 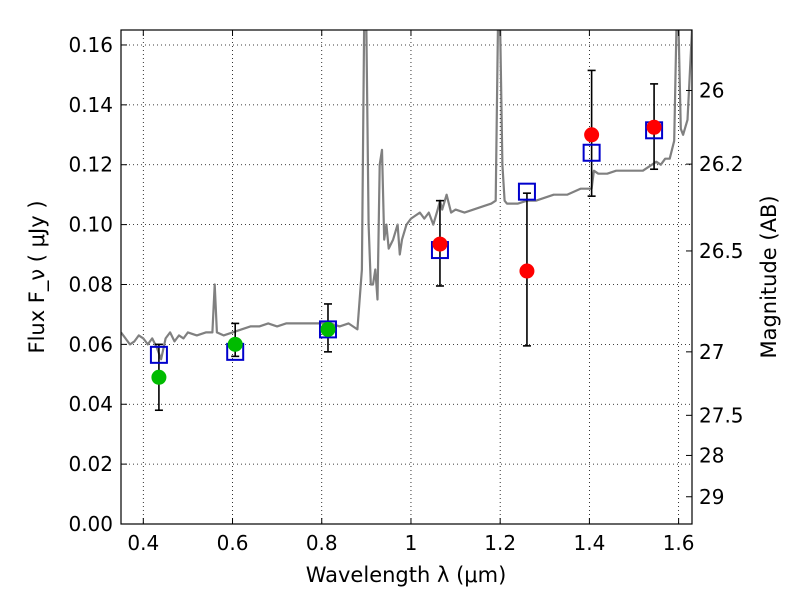 I want to click on y-tick-label: 0.04, so click(x=90, y=404).